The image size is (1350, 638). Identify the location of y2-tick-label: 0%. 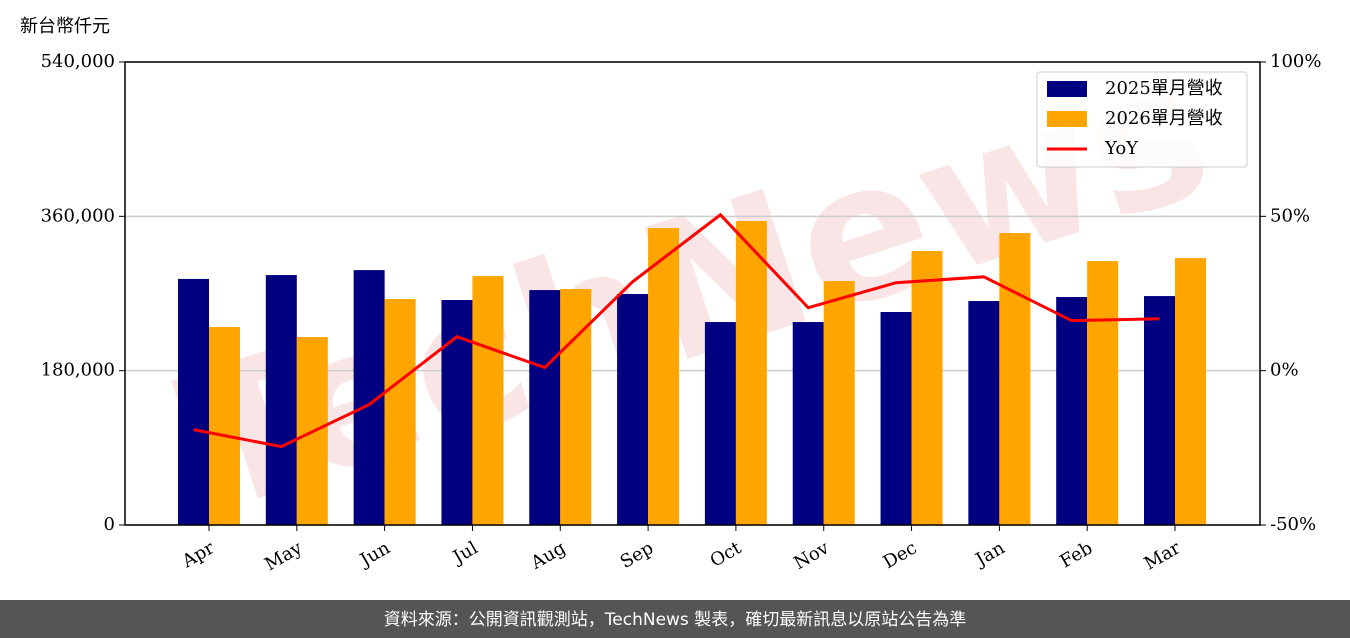
(1284, 370).